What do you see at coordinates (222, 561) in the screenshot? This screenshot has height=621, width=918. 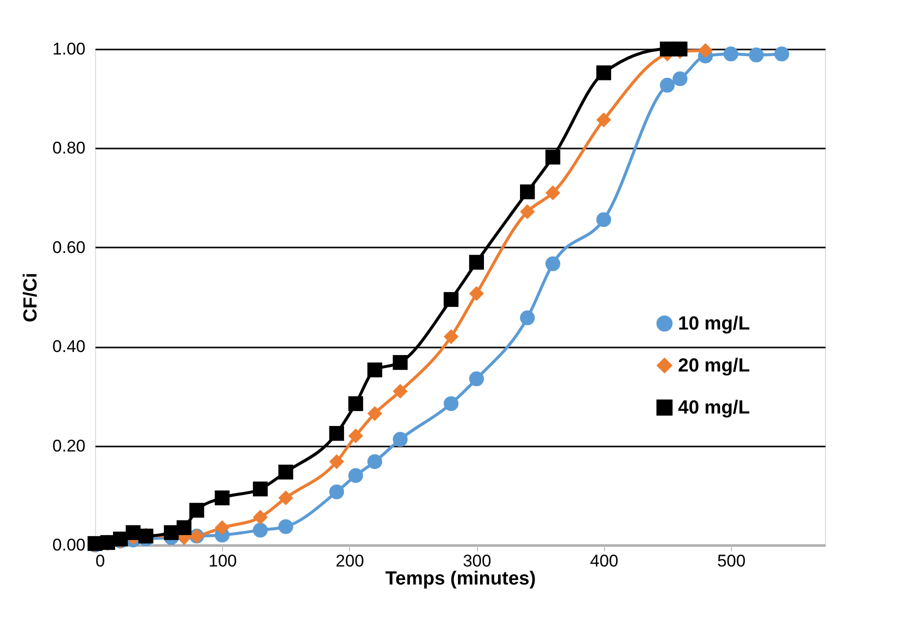 I see `x-tick-label: 100` at bounding box center [222, 561].